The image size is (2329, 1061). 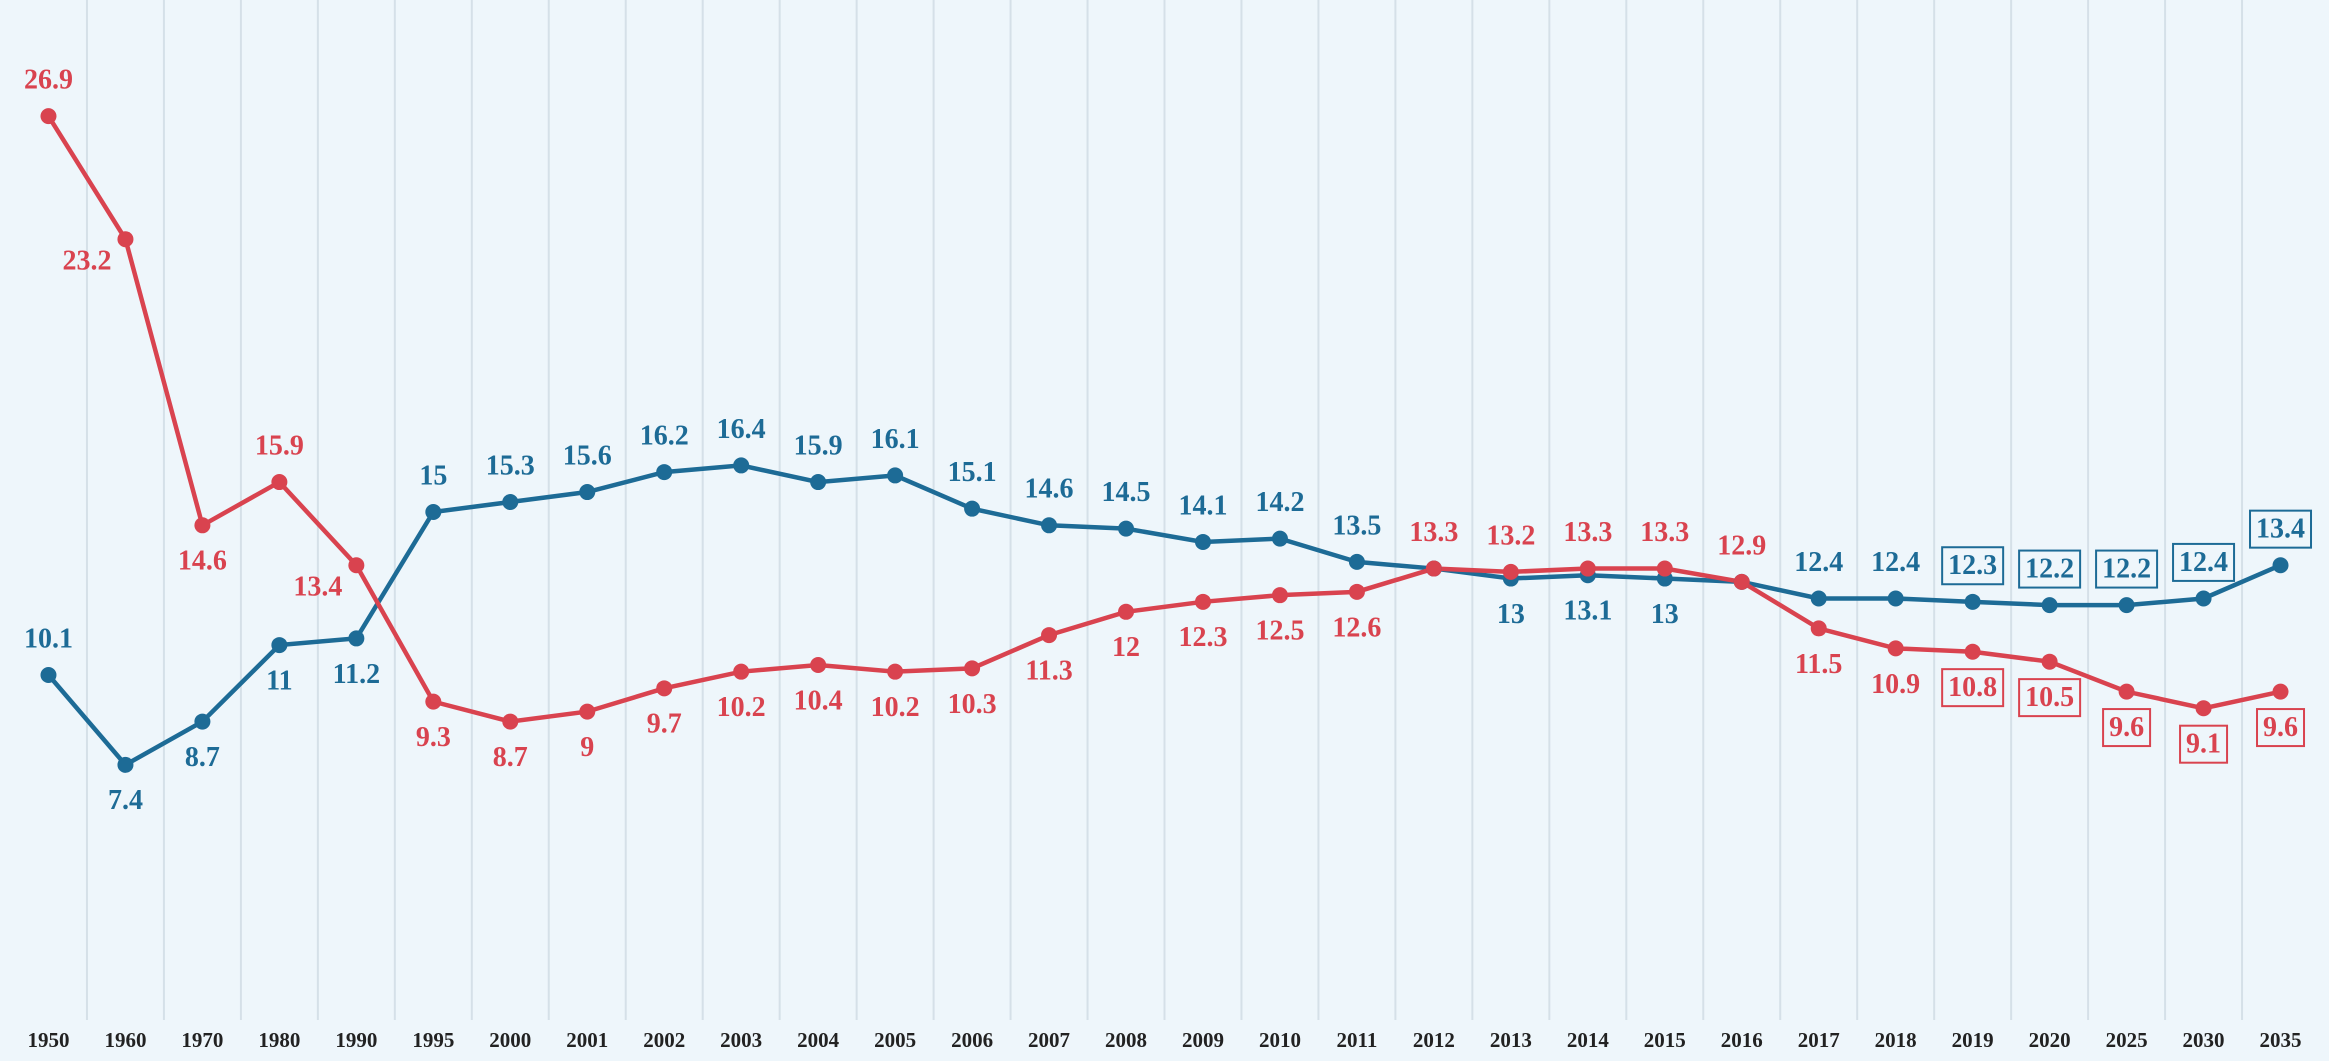 What do you see at coordinates (1279, 631) in the screenshot?
I see `data-label: 12.5` at bounding box center [1279, 631].